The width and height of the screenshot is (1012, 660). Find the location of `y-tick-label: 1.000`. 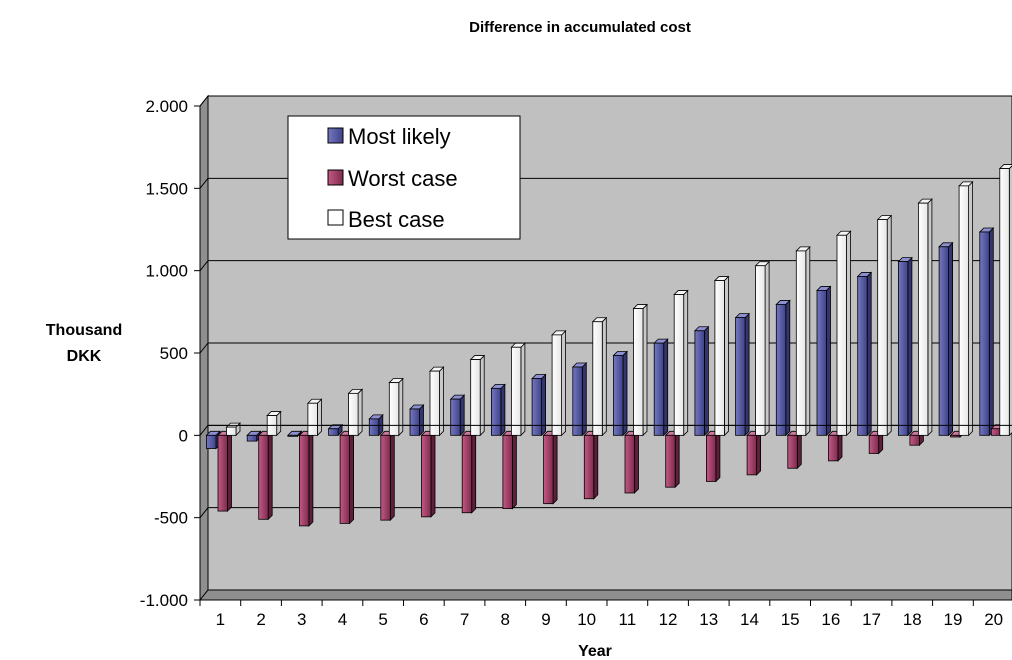

y-tick-label: 1.000 is located at coordinates (166, 271).